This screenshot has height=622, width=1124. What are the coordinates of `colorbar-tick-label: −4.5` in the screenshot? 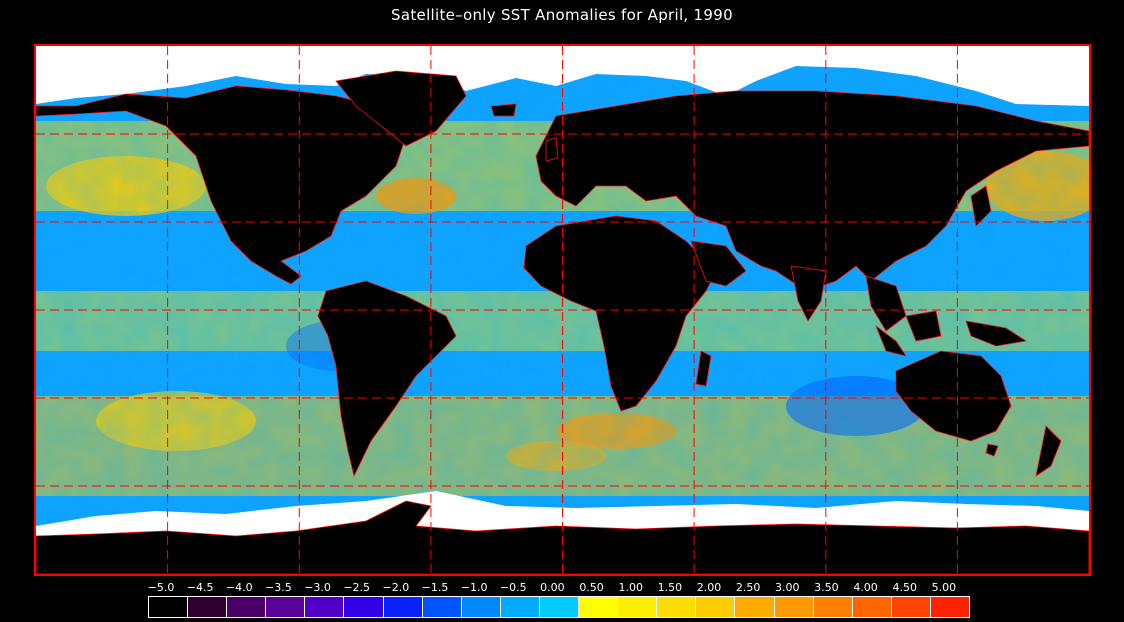 It's located at (200, 587).